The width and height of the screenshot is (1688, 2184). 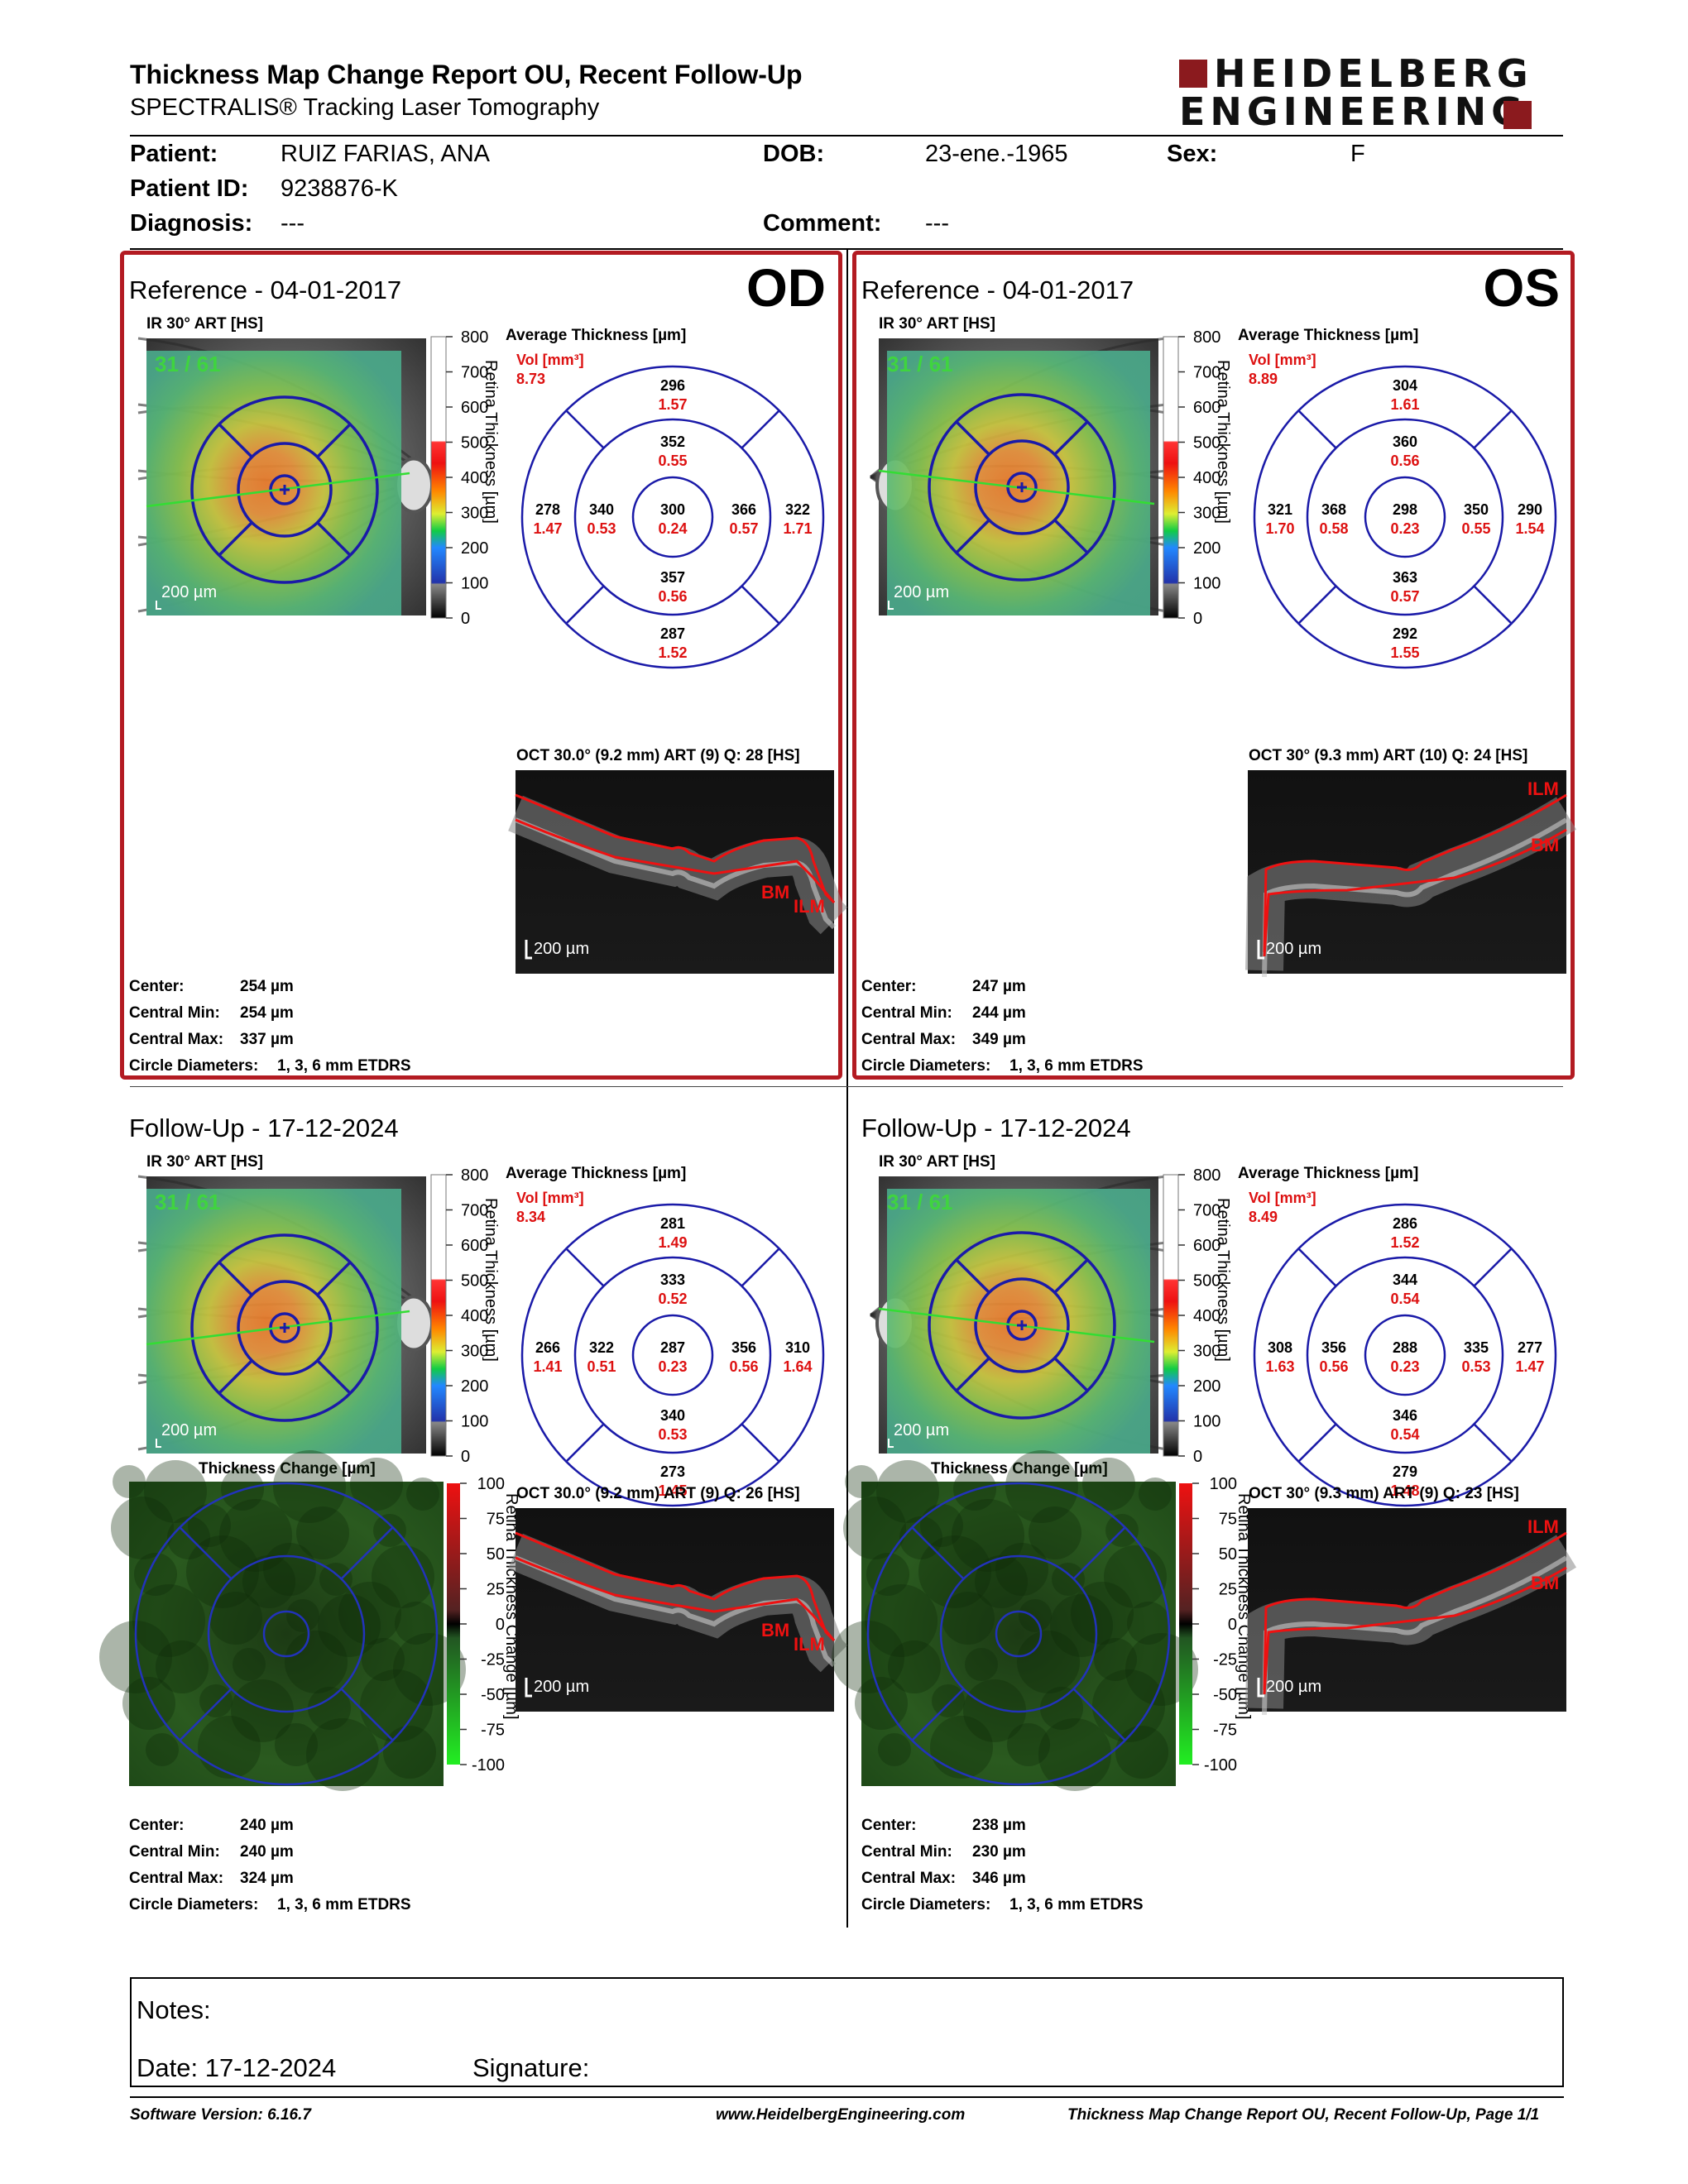 What do you see at coordinates (743, 1366) in the screenshot?
I see `etdrs-inner-right-volume: 0.56` at bounding box center [743, 1366].